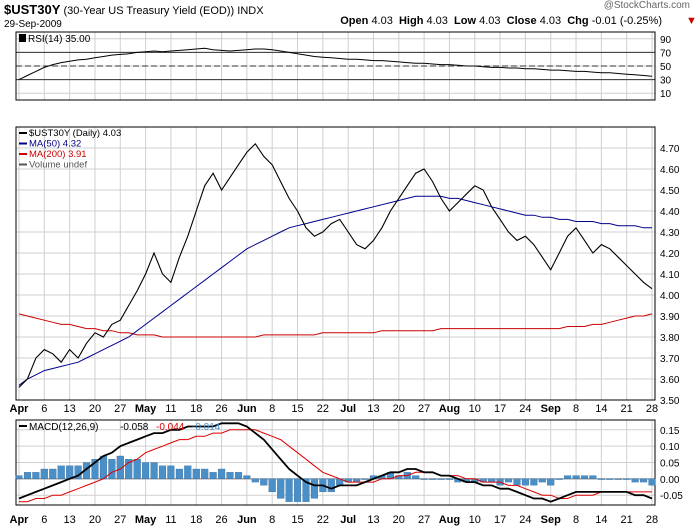 This screenshot has width=700, height=530. I want to click on x-tick-label: 27, so click(120, 520).